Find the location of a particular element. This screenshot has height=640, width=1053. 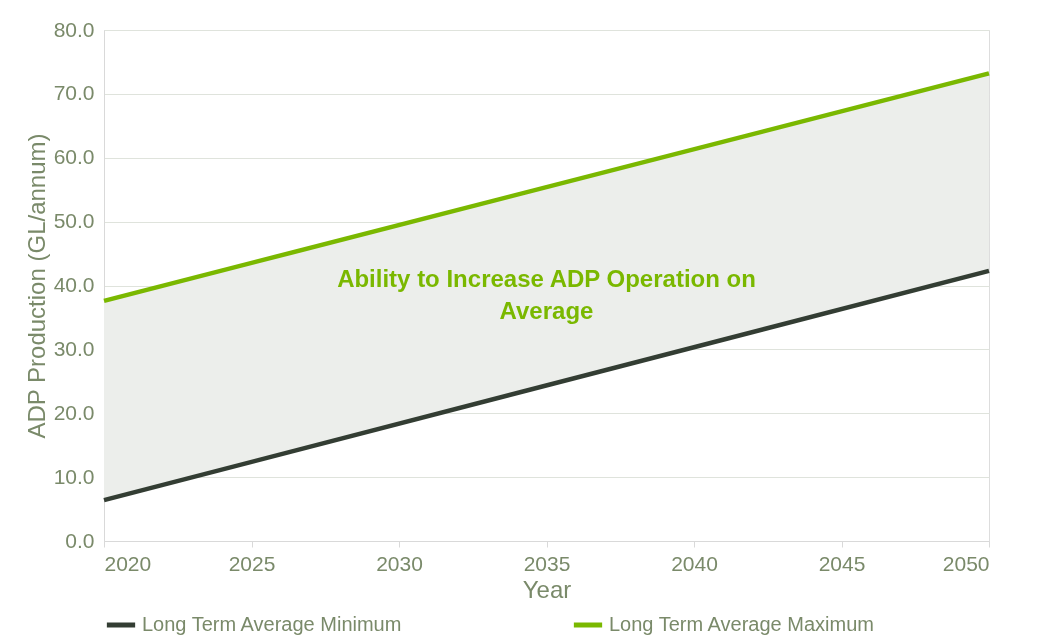

y-tick-label: 50.0 is located at coordinates (74, 221).